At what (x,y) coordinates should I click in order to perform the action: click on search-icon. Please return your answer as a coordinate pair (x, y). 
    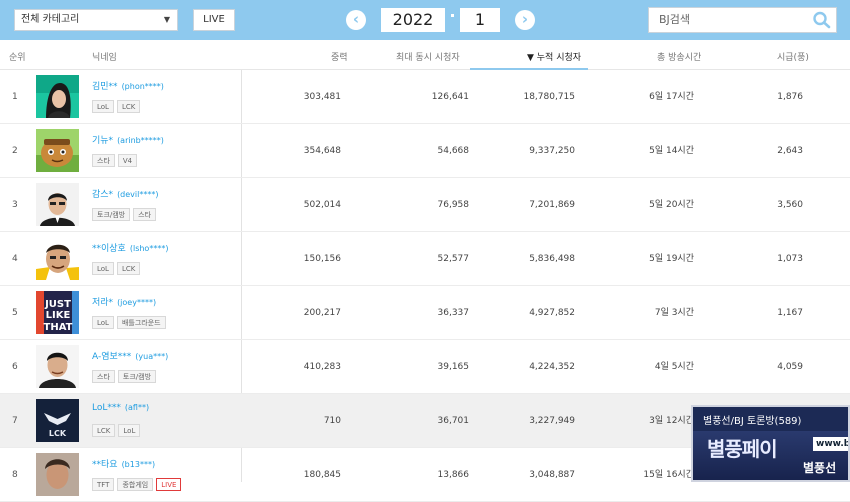
    Looking at the image, I should click on (822, 20).